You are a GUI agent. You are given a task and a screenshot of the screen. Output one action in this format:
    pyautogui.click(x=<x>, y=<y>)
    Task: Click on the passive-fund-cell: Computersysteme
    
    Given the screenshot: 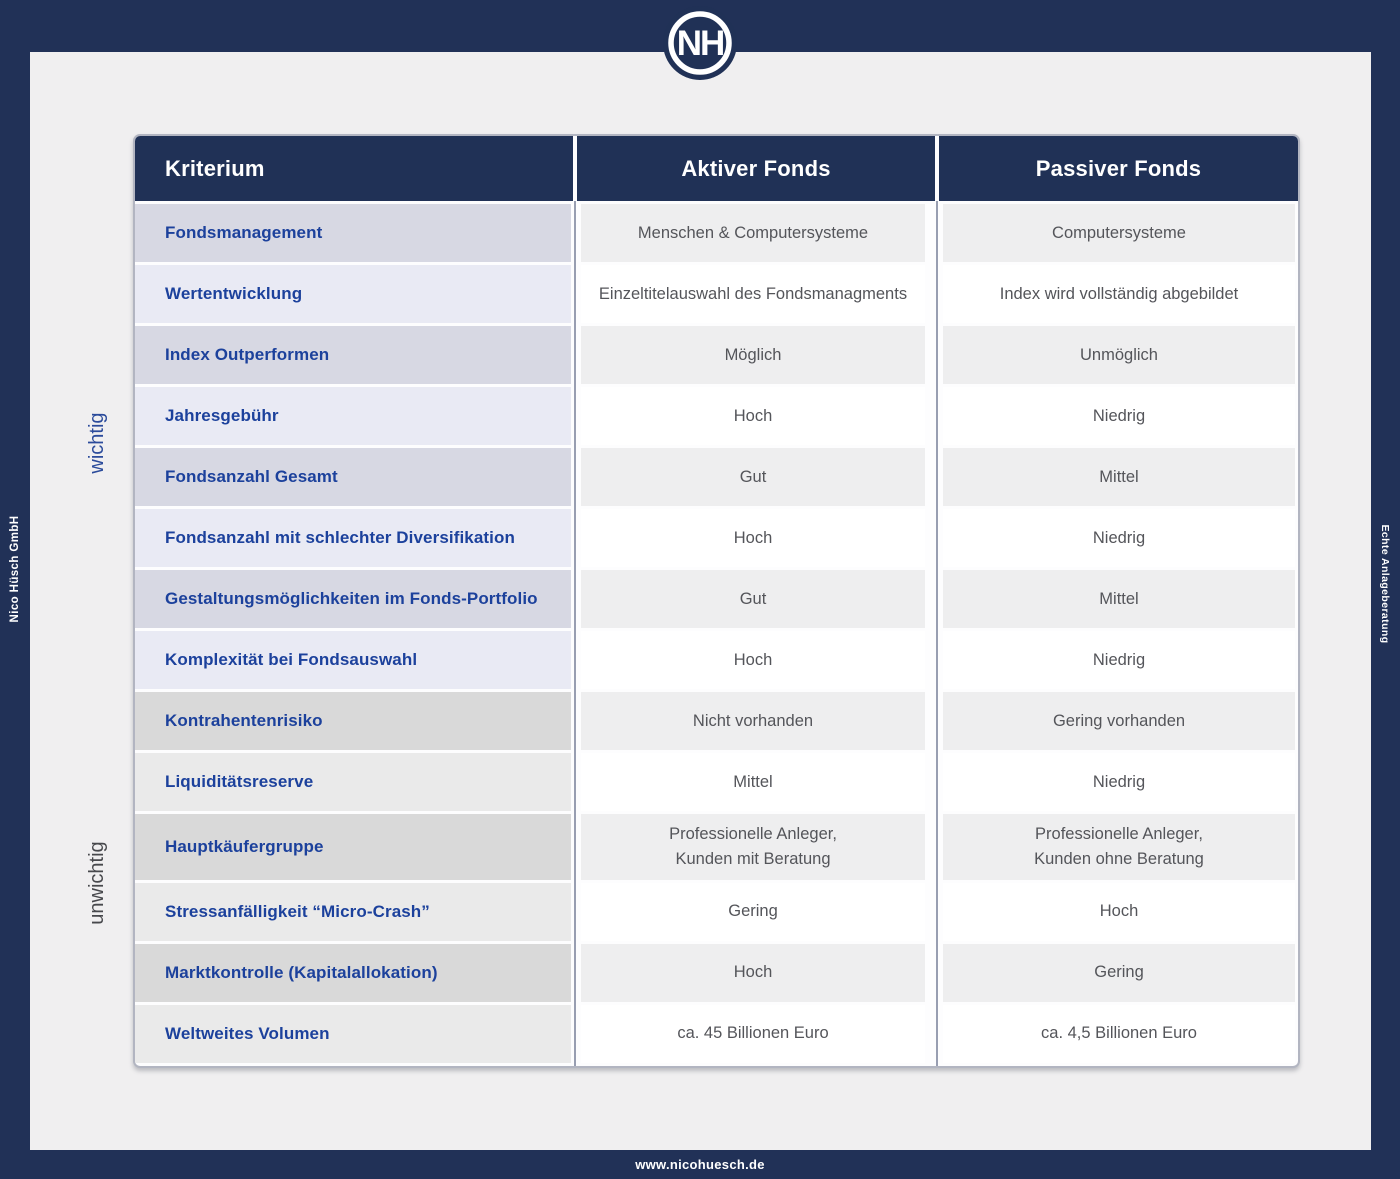 What is the action you would take?
    pyautogui.click(x=1119, y=233)
    